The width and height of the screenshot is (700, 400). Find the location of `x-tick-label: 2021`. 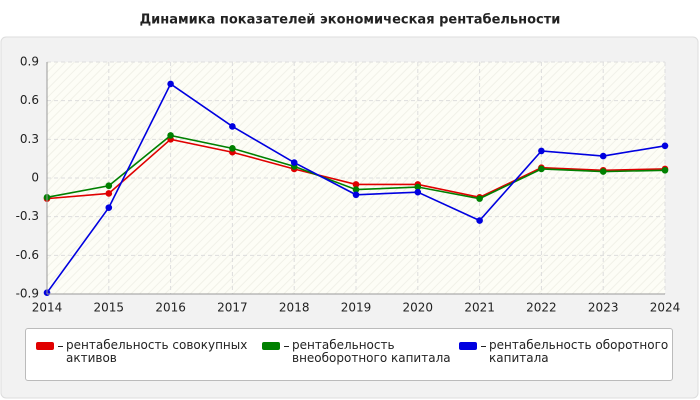

x-tick-label: 2021 is located at coordinates (479, 308).